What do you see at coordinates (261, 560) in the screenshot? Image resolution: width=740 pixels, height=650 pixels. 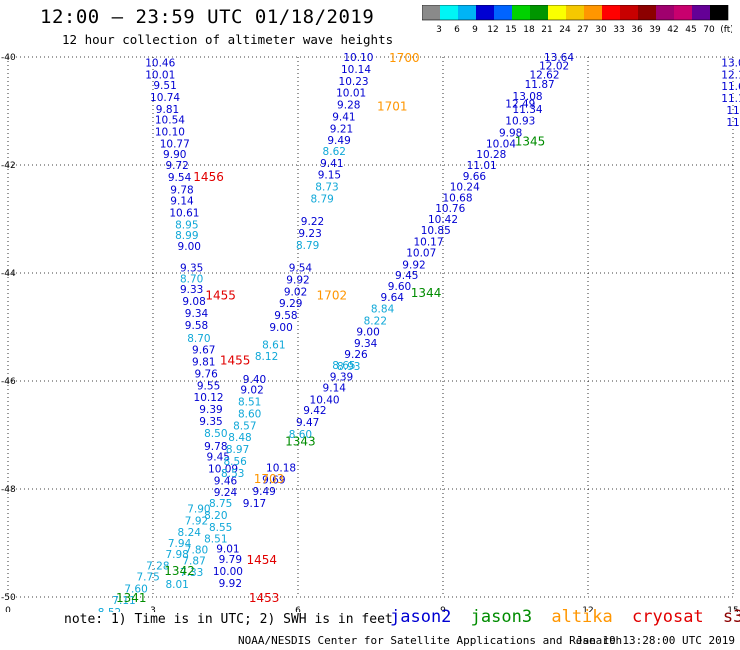 I see `pass-number-label: 1454` at bounding box center [261, 560].